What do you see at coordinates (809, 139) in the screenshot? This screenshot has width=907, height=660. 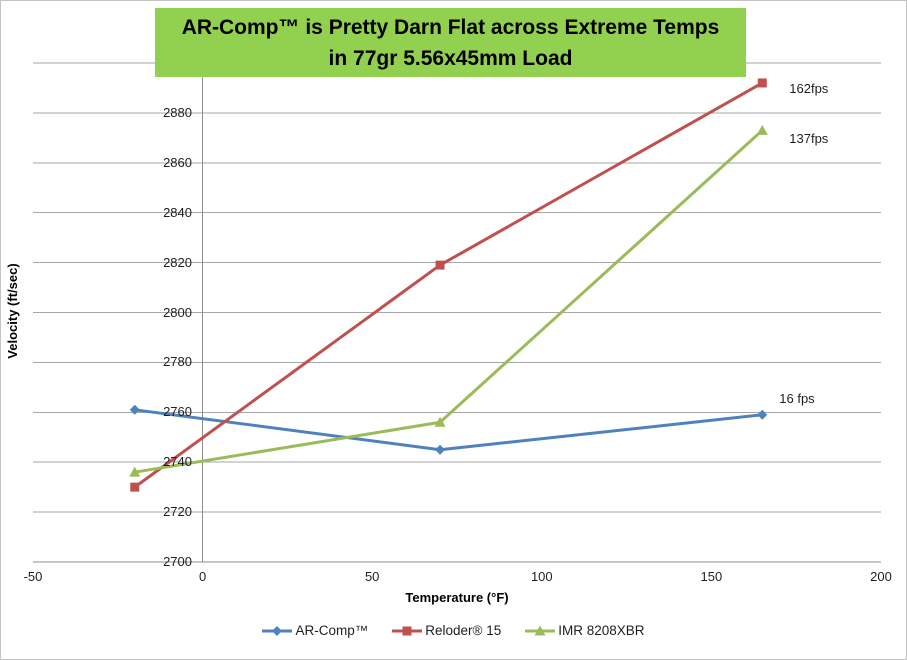 I see `series-annotation: 137fps` at bounding box center [809, 139].